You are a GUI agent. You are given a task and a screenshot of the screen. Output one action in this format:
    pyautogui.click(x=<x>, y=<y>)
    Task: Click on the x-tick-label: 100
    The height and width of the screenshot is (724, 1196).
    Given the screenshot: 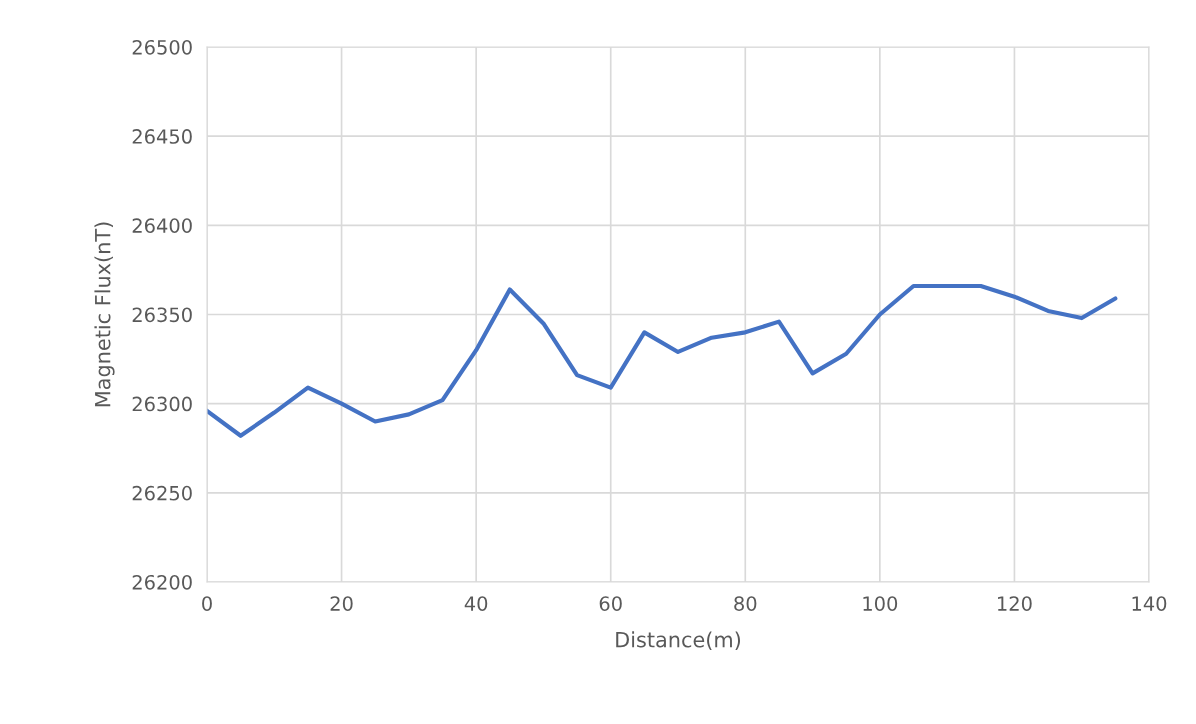 What is the action you would take?
    pyautogui.click(x=880, y=603)
    